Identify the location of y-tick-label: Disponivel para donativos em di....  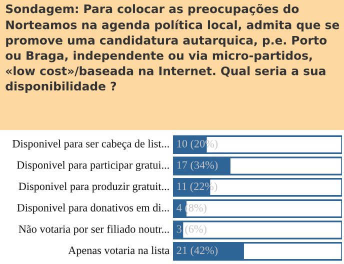
(93, 209).